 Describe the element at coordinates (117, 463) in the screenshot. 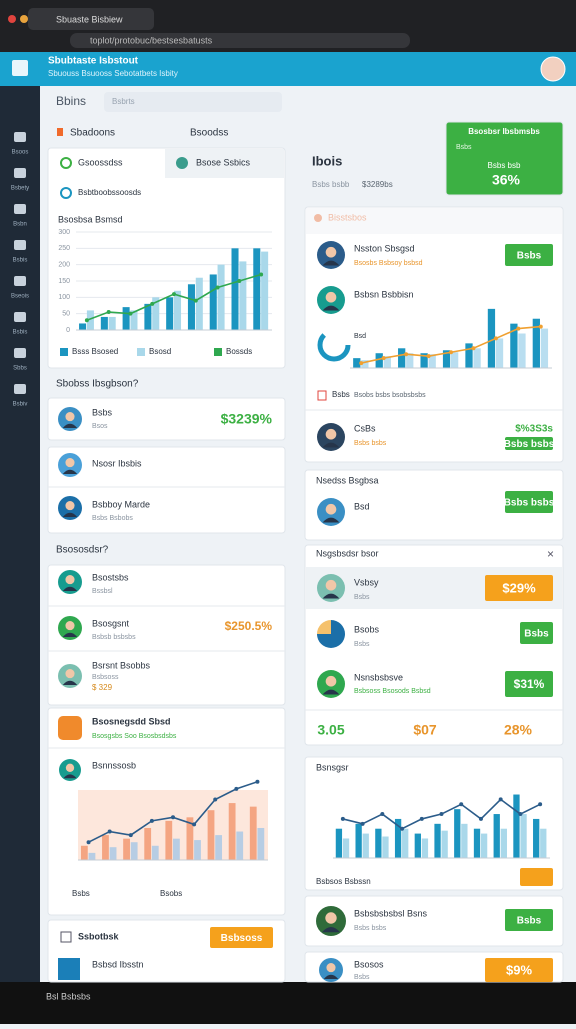

I see `label: Nsosr Ibsbis` at that location.